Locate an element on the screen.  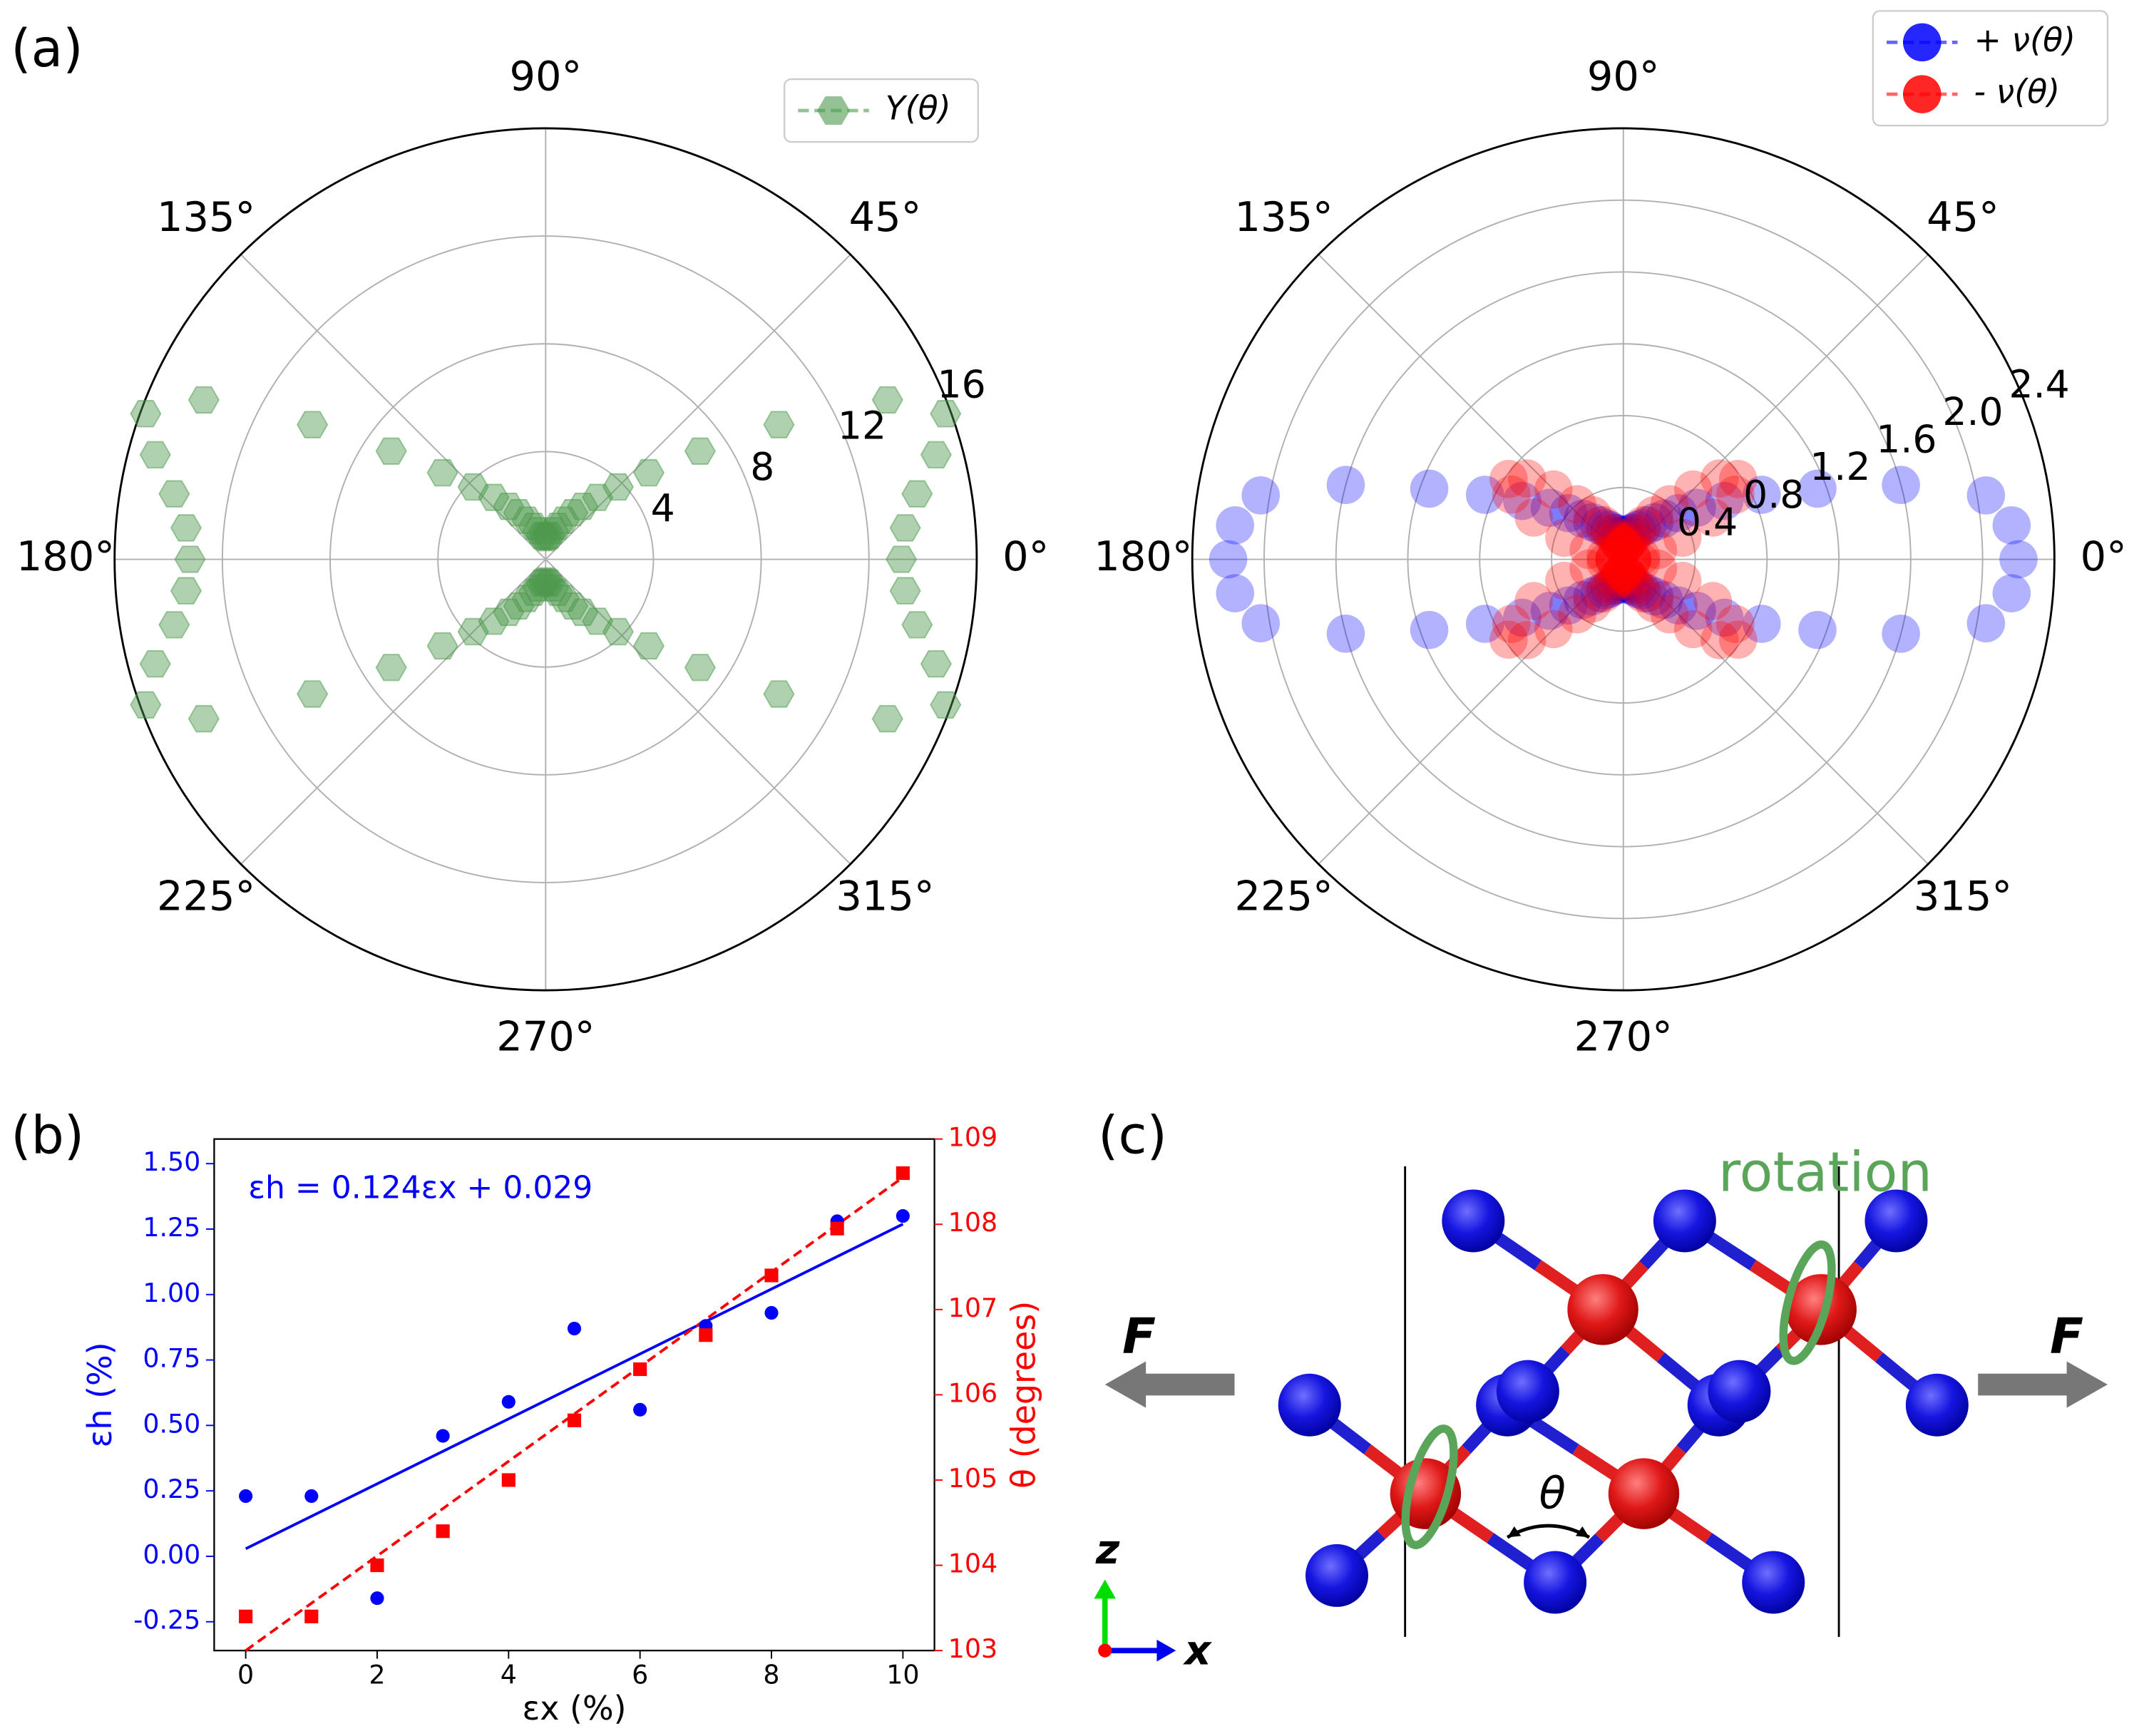
theta-tick-label: 0° is located at coordinates (2104, 557).